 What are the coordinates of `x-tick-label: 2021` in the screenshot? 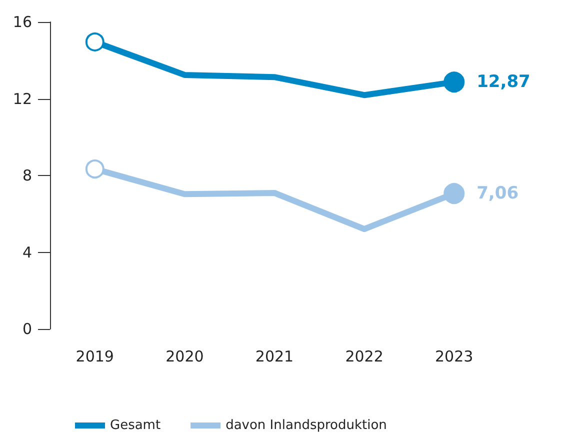 It's located at (274, 357).